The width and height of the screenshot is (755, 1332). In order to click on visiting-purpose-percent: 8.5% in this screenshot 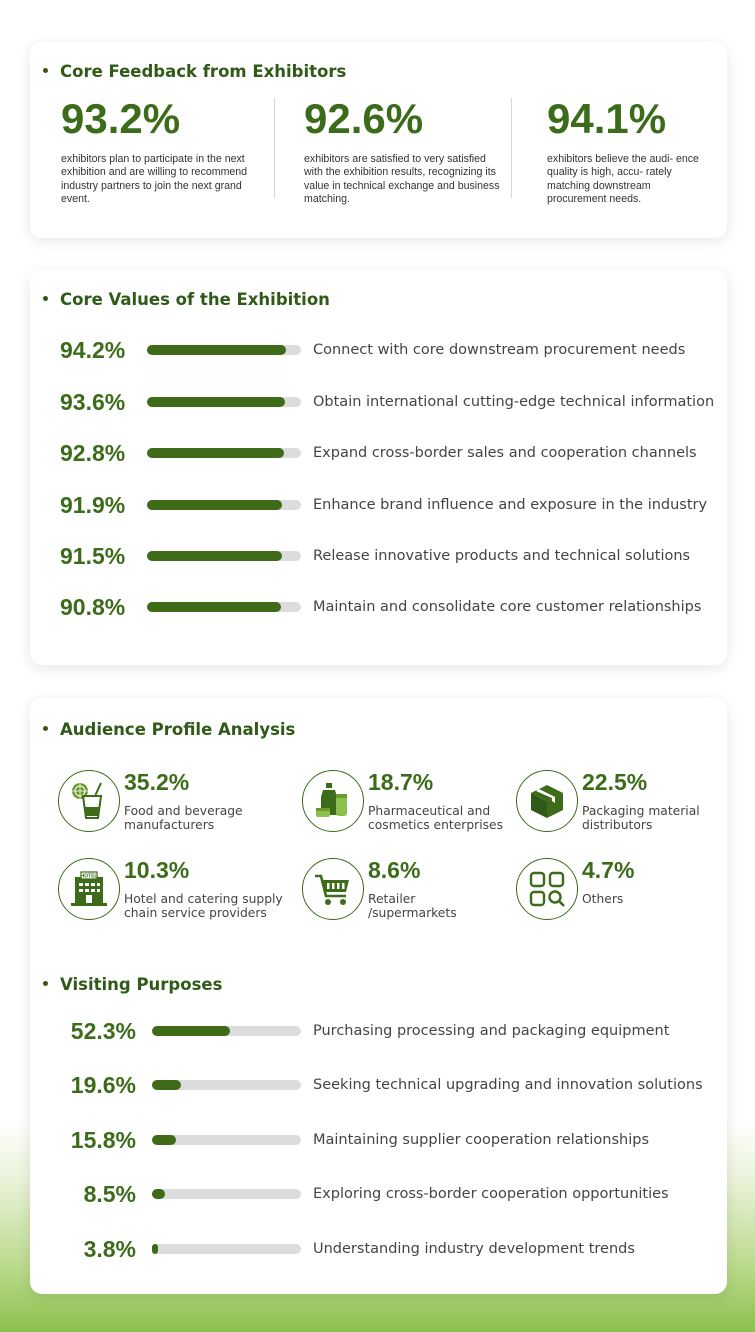, I will do `click(109, 1194)`.